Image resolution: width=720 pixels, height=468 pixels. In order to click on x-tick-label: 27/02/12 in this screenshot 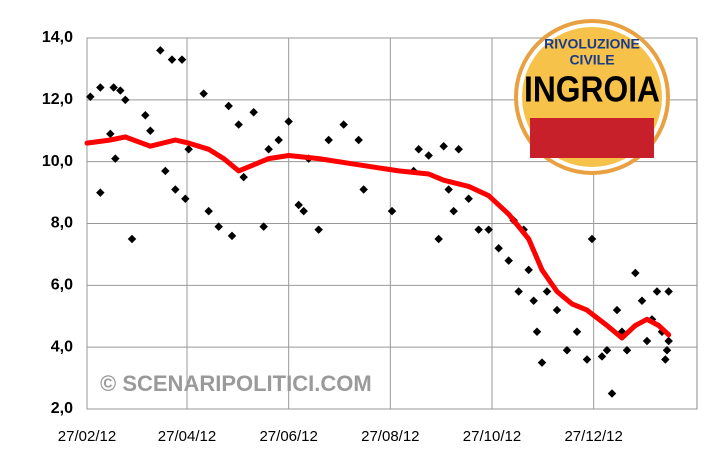, I will do `click(87, 436)`.